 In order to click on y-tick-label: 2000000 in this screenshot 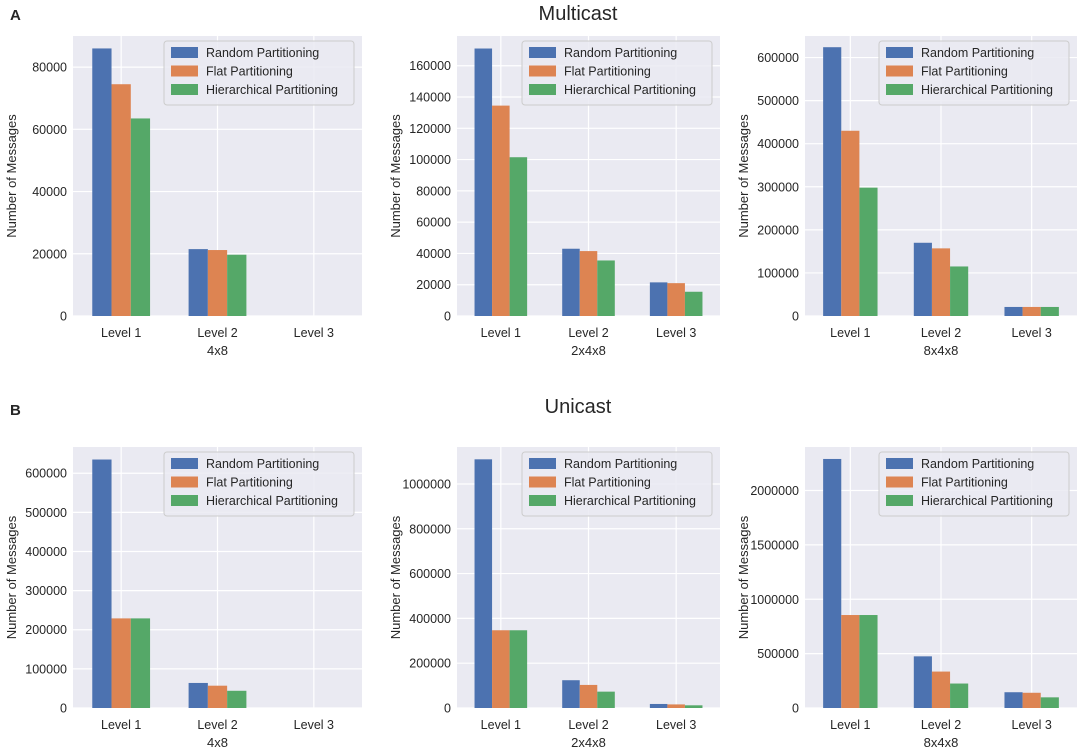, I will do `click(774, 491)`.